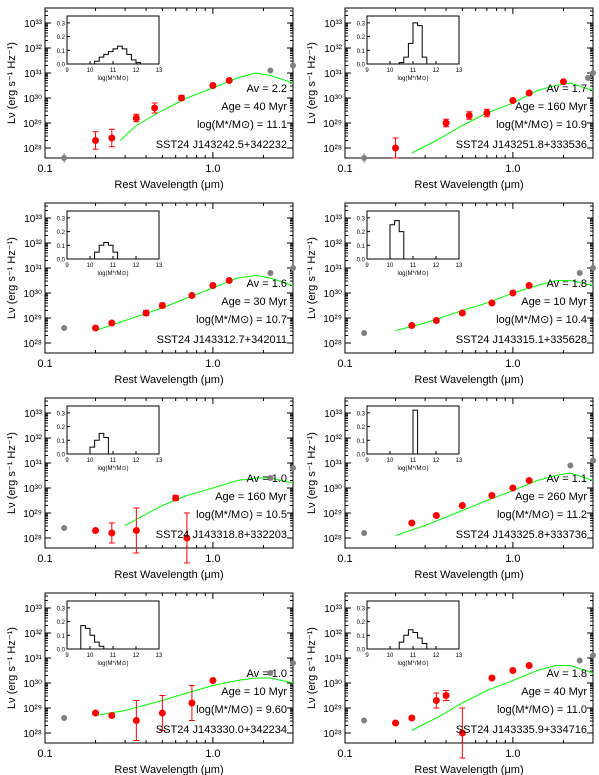 The image size is (599, 775). I want to click on inset-x-tick-label: 13, so click(459, 71).